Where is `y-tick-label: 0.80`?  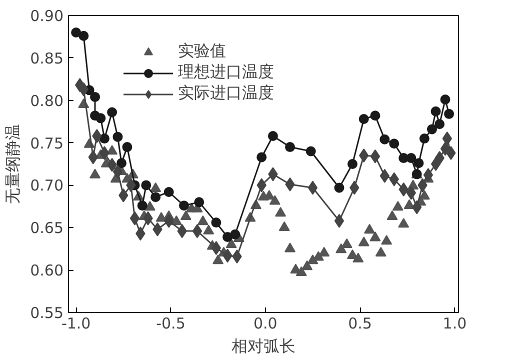
y-tick-label: 0.80 is located at coordinates (47, 101).